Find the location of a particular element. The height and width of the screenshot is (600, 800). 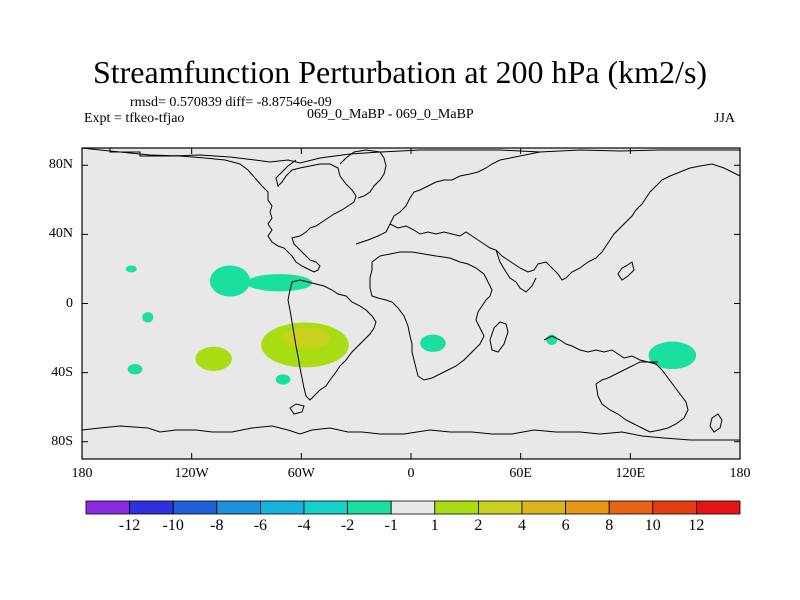

x-tick-label: 60W is located at coordinates (301, 473).